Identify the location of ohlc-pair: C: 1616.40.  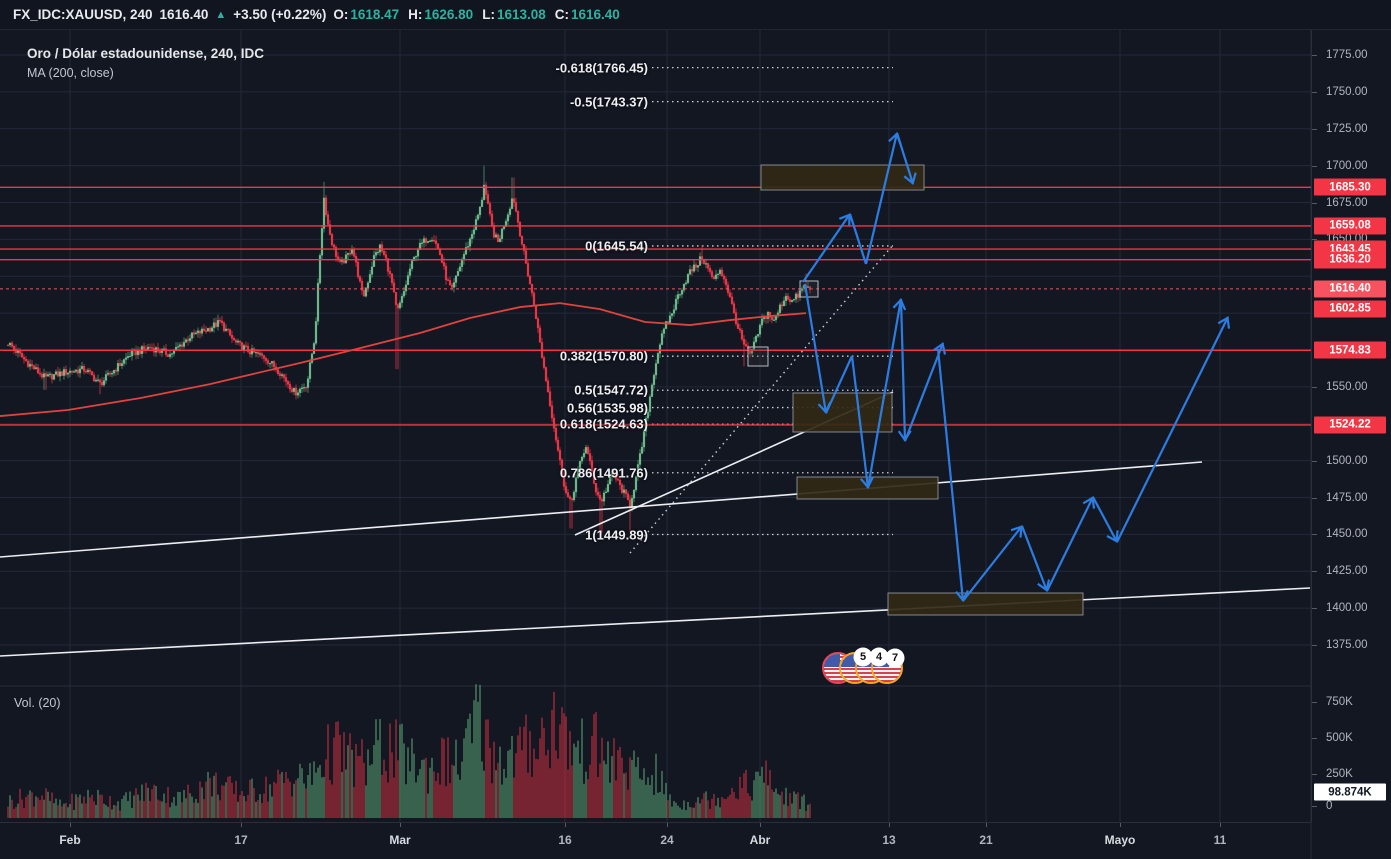
(587, 14).